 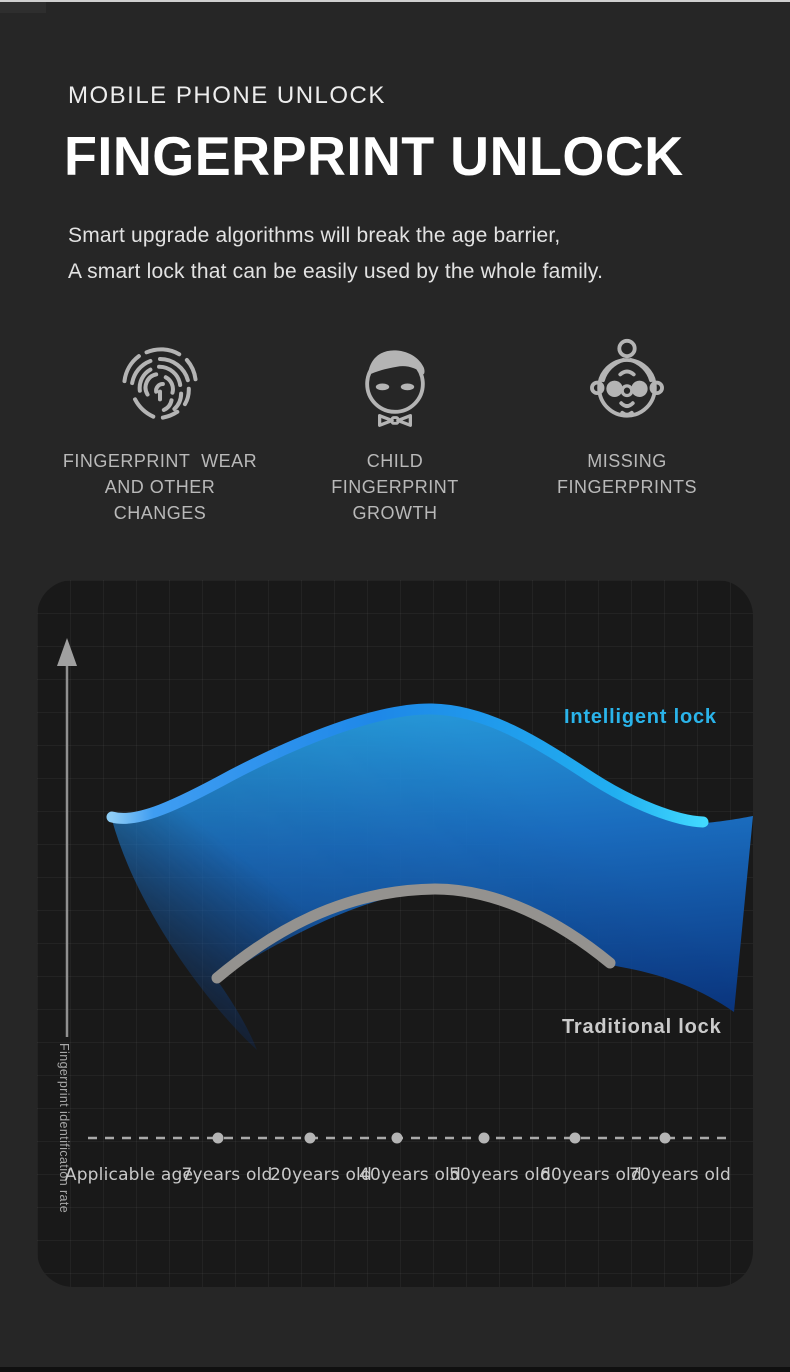 What do you see at coordinates (67, 837) in the screenshot?
I see `y-axis-arrow-icon` at bounding box center [67, 837].